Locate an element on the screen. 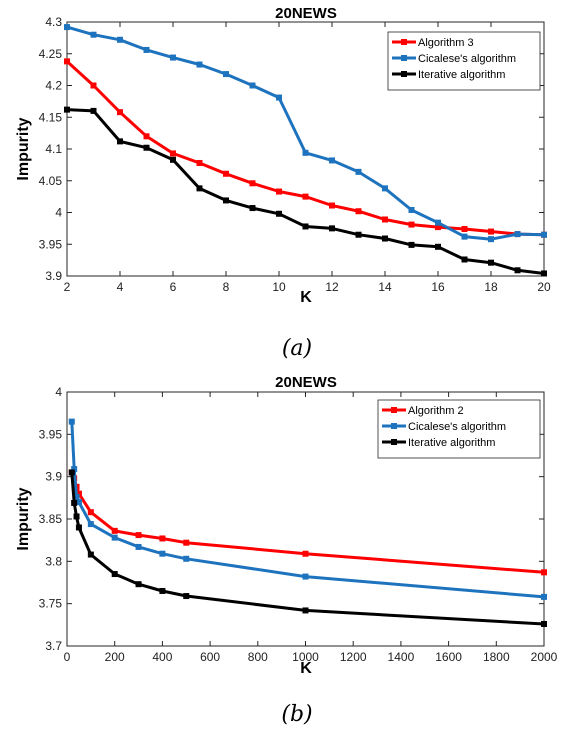 This screenshot has width=567, height=731. chart-a-y-label: Impurity is located at coordinates (23, 148).